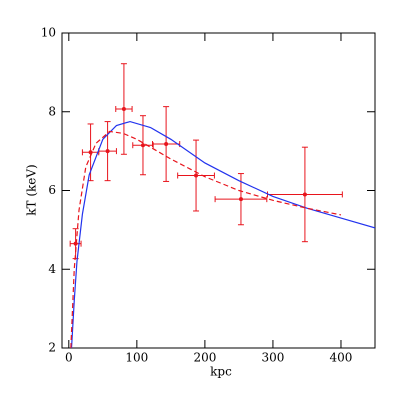  Describe the element at coordinates (136, 358) in the screenshot. I see `x-tick-label: 100` at that location.